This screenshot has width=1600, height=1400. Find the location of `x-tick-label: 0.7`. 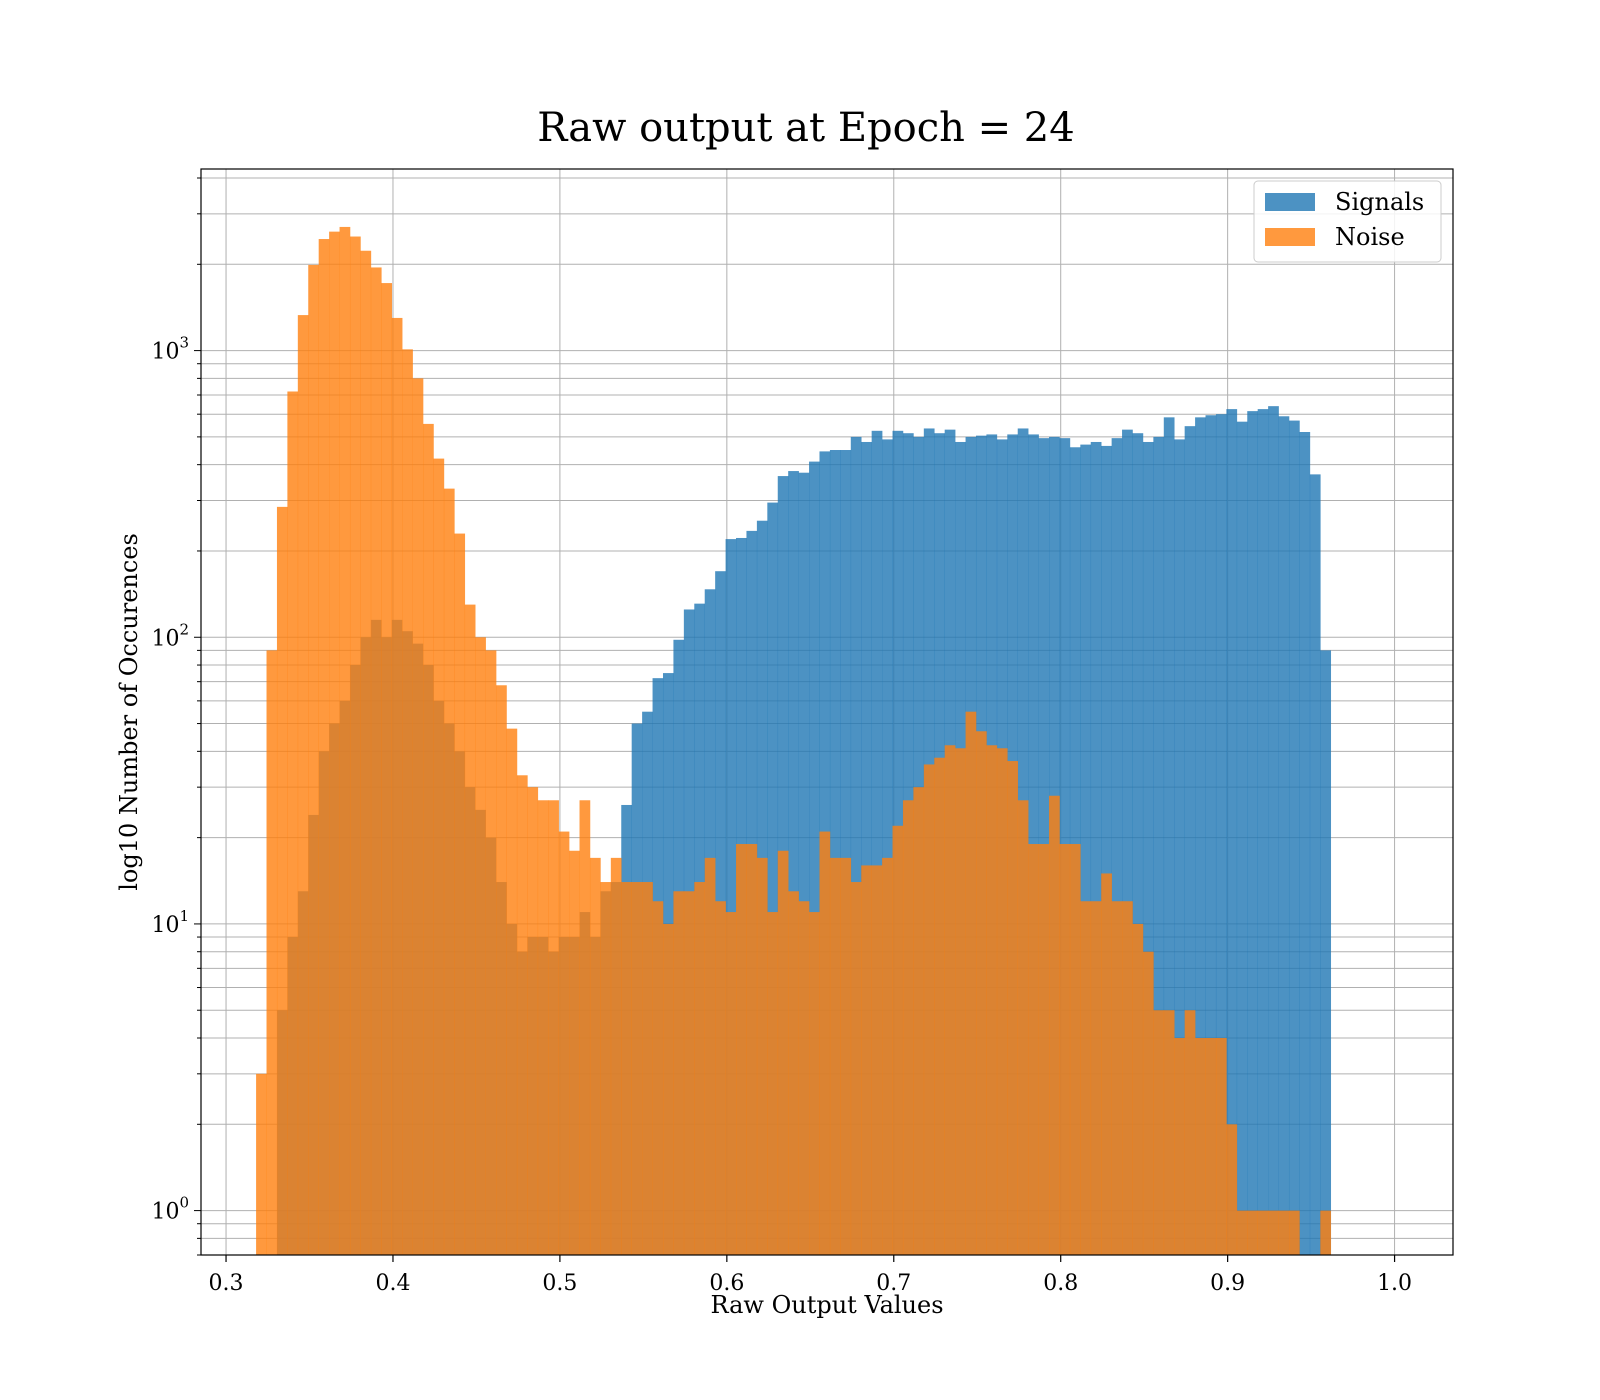

x-tick-label: 0.7 is located at coordinates (893, 1283).